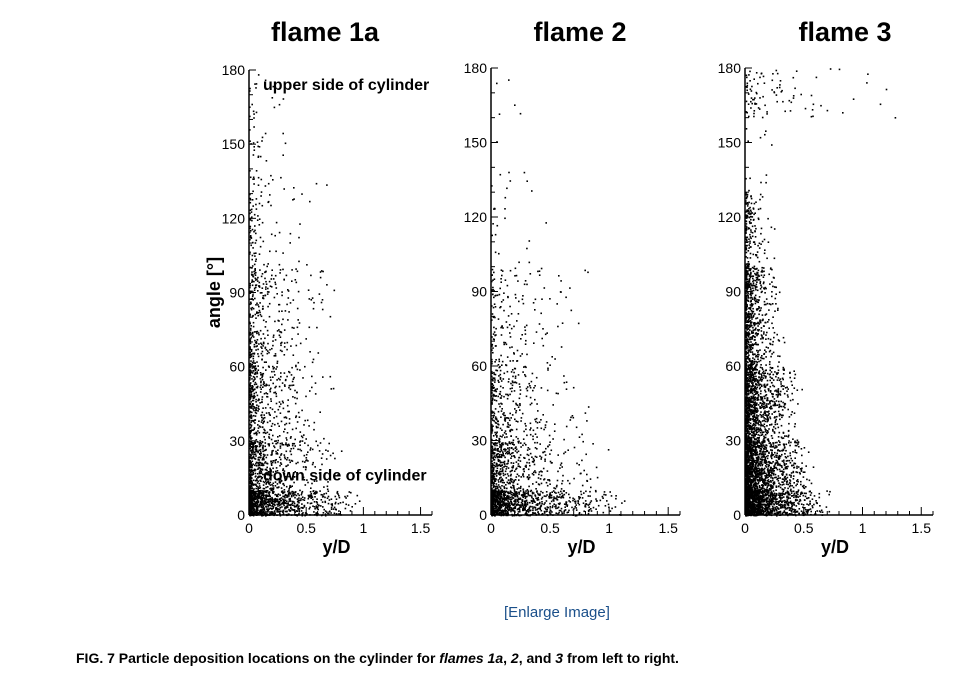 The image size is (979, 687). Describe the element at coordinates (345, 476) in the screenshot. I see `annotation: down side of cylinder` at that location.